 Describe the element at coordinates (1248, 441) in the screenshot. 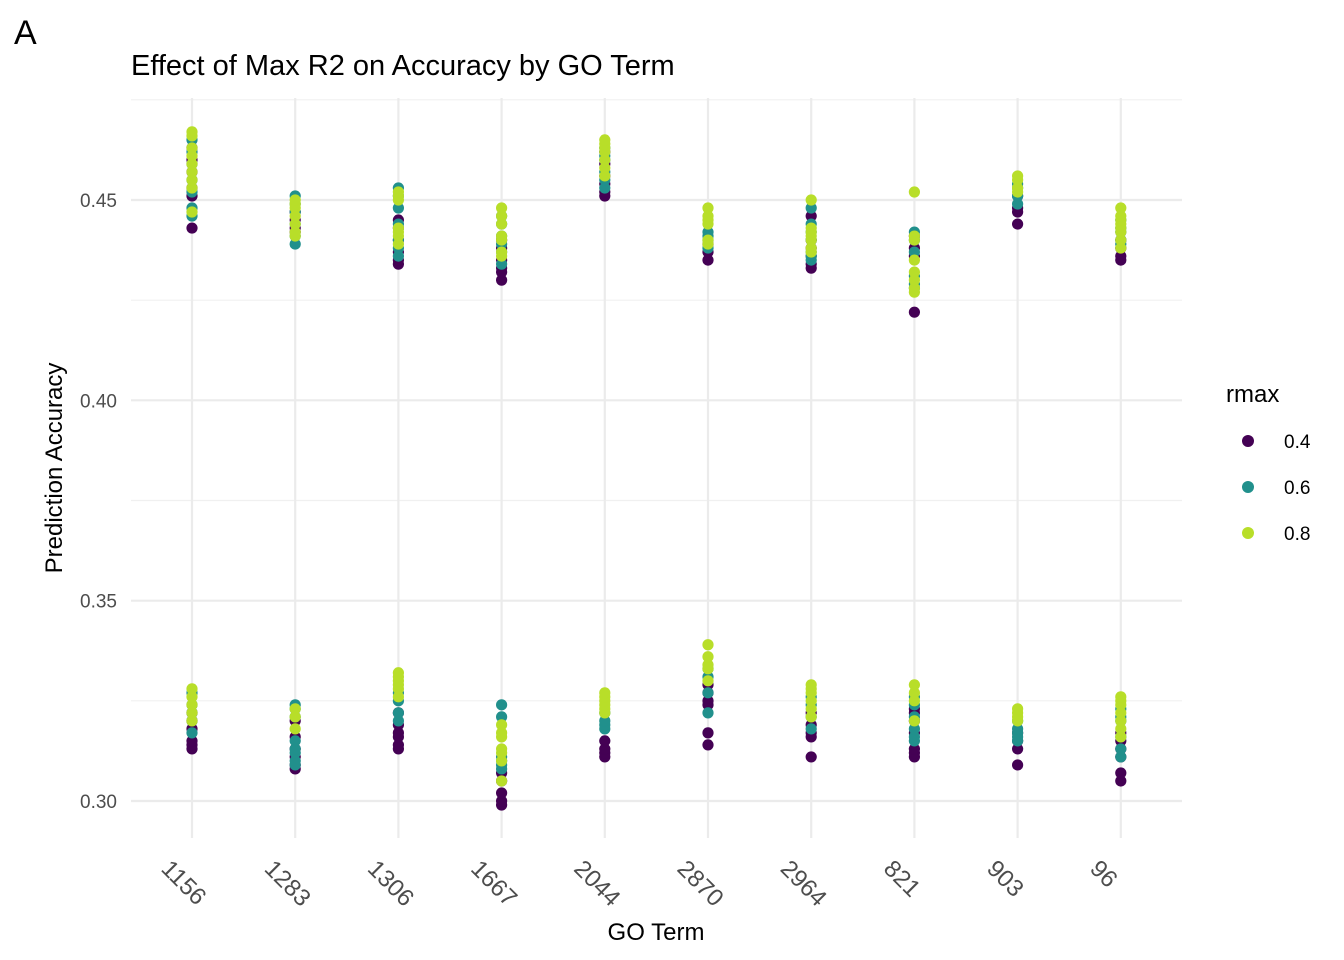

I see `legend-key` at that location.